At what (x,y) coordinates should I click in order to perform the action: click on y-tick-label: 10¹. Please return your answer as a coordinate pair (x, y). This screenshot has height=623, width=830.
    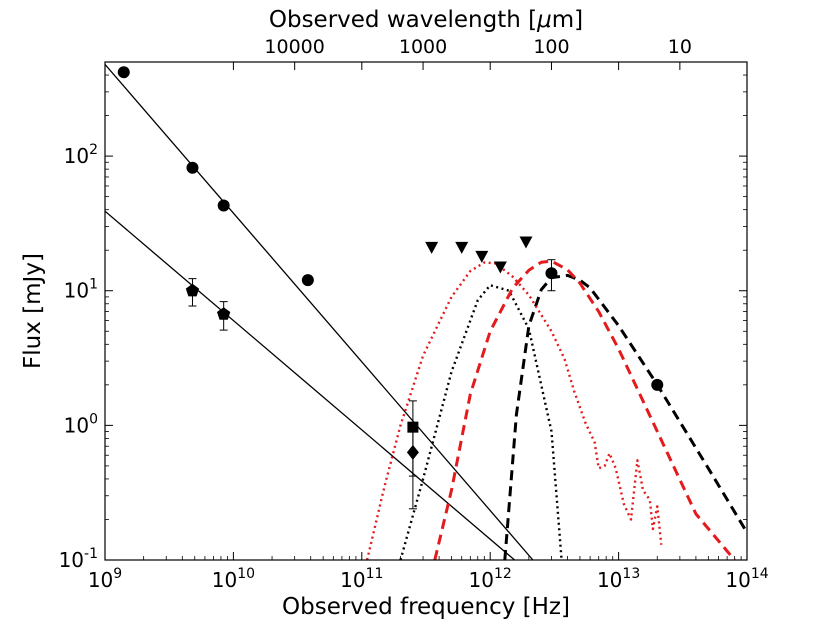
    Looking at the image, I should click on (81, 290).